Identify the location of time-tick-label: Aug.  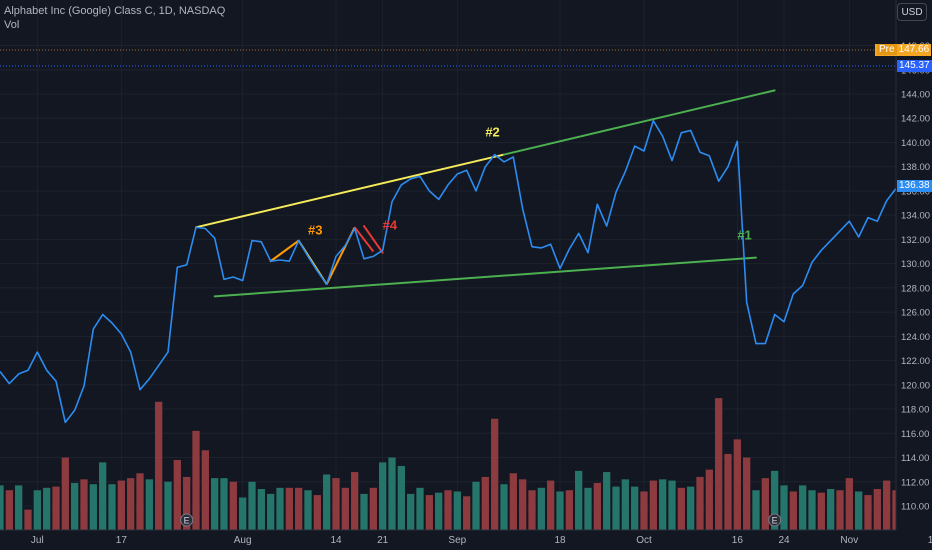
(243, 540).